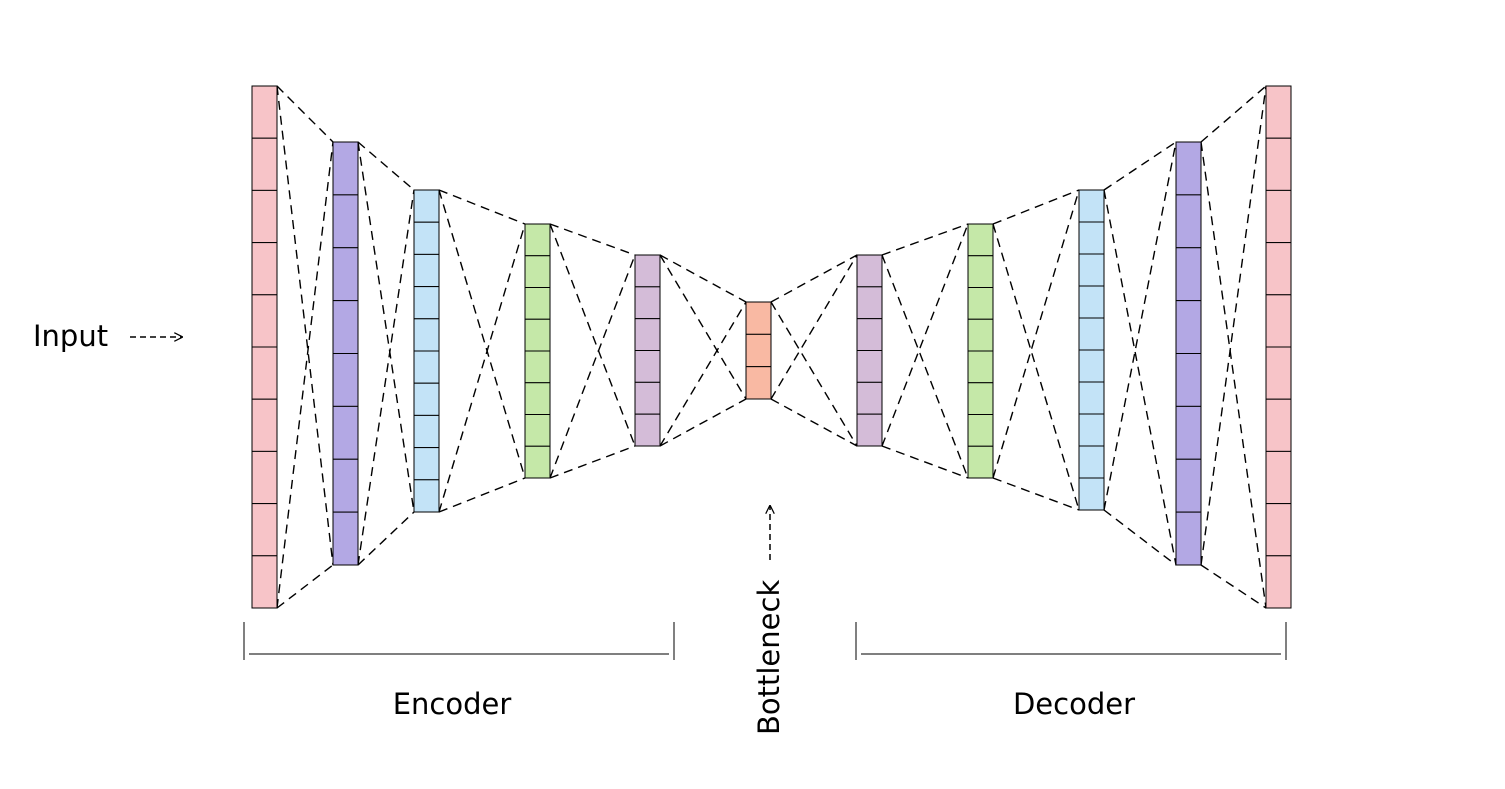  Describe the element at coordinates (452, 704) in the screenshot. I see `encoder-label: Encoder` at that location.